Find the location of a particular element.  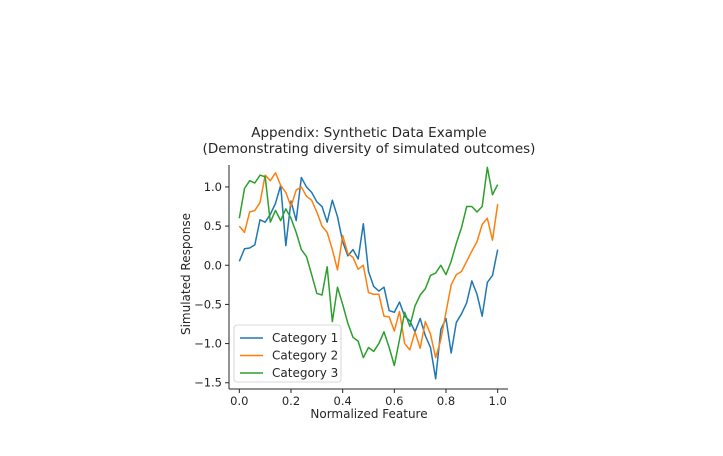

y-tick-label: 1.0 is located at coordinates (213, 187).